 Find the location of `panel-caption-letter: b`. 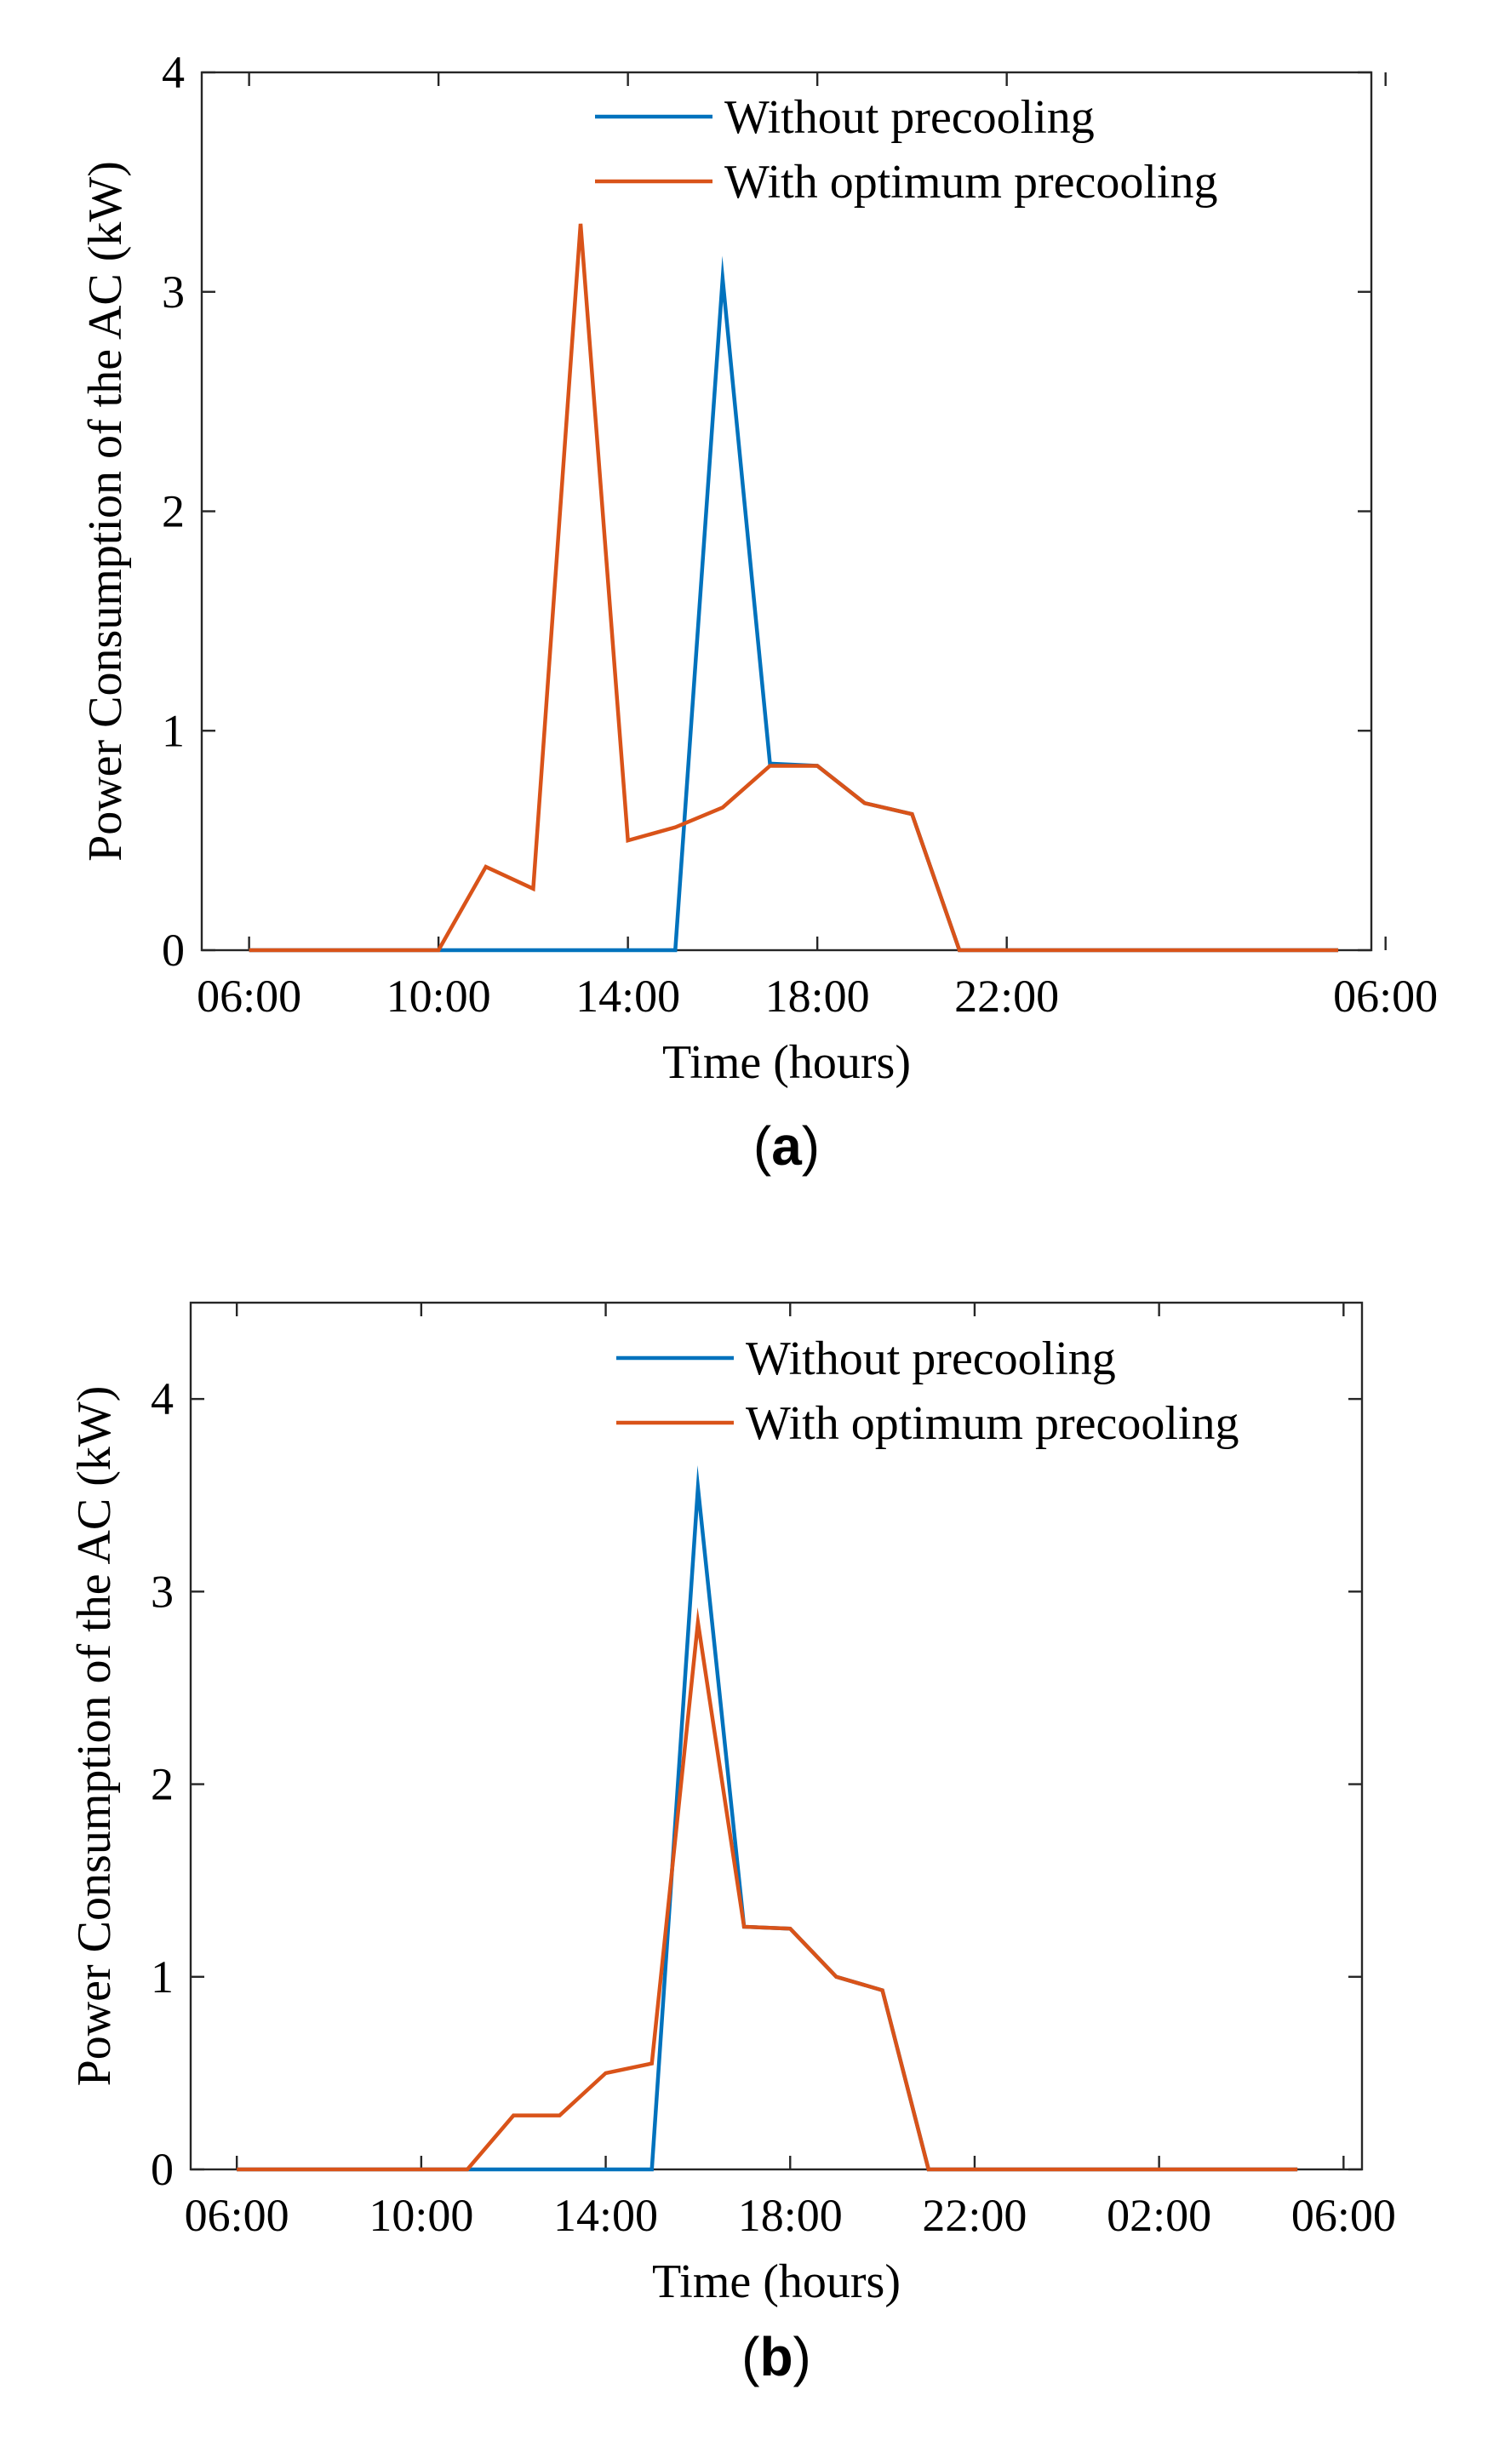

panel-caption-letter: b is located at coordinates (776, 2356).